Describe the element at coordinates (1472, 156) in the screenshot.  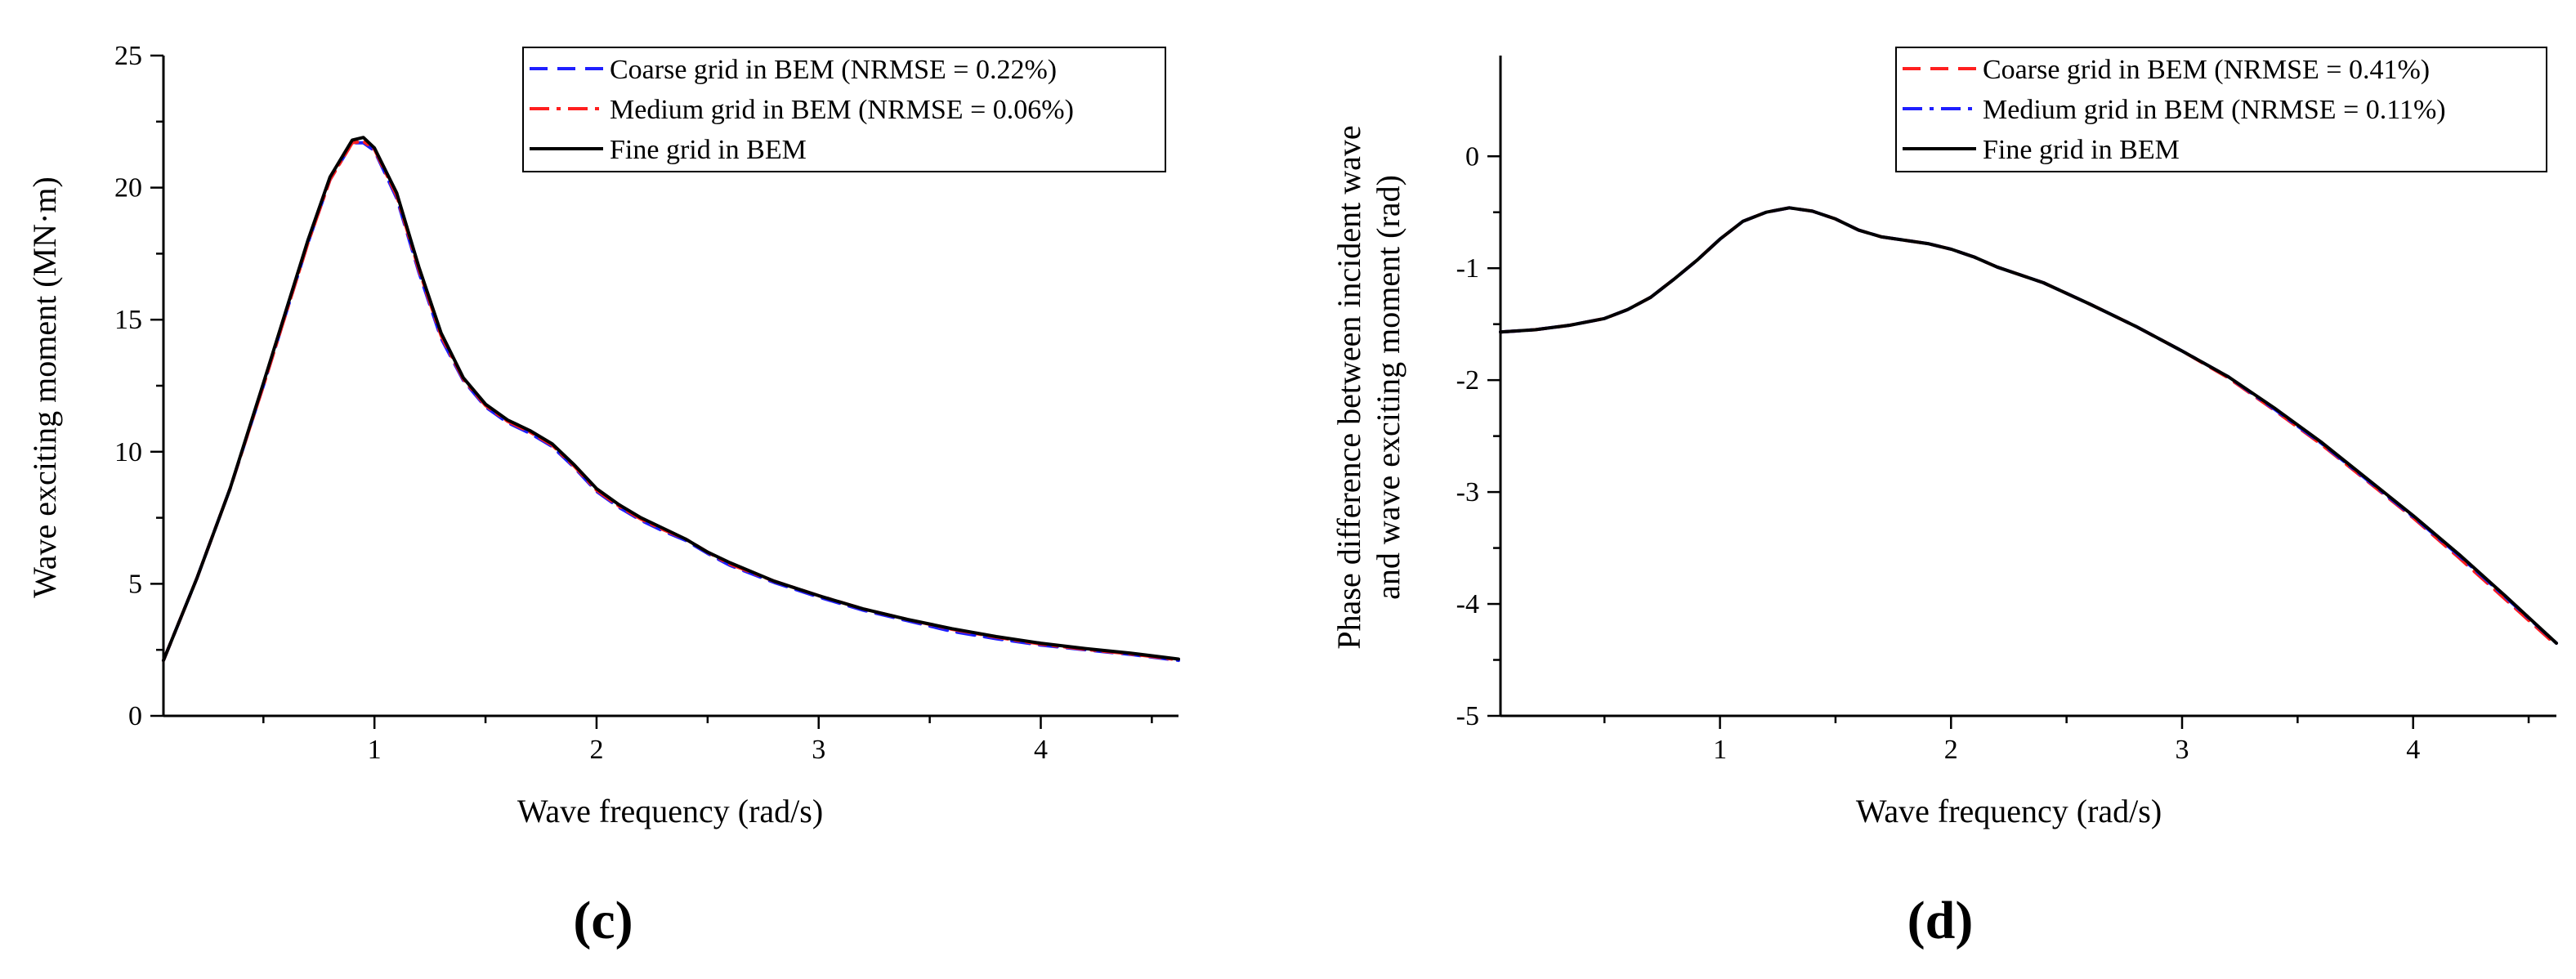
I see `panel-d-y-tick-label: 0` at that location.